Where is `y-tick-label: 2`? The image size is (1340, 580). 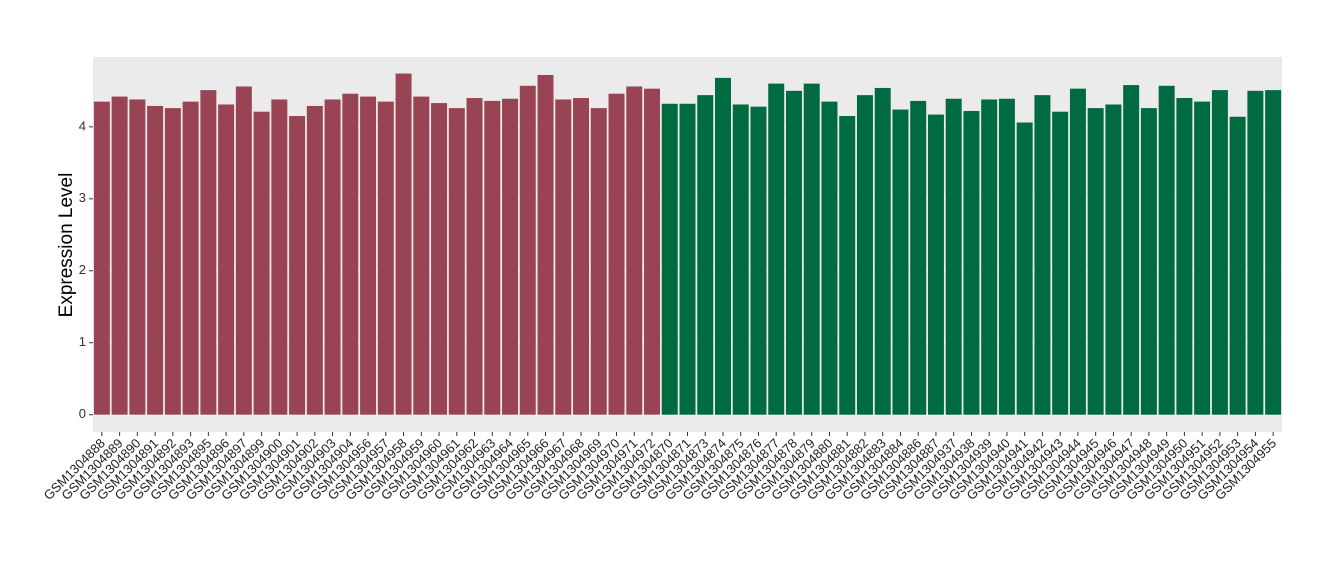
y-tick-label: 2 is located at coordinates (82, 269).